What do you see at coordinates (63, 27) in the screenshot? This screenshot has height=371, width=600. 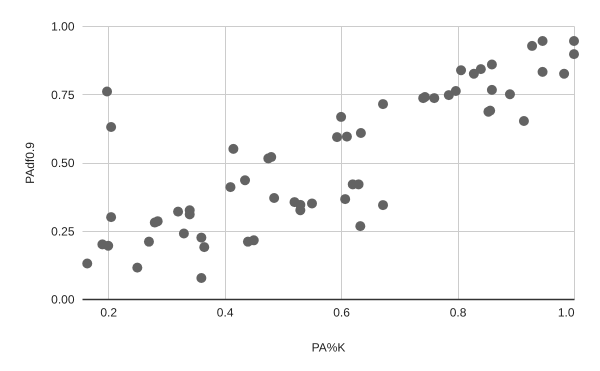 I see `y-tick-label: 1.00` at bounding box center [63, 27].